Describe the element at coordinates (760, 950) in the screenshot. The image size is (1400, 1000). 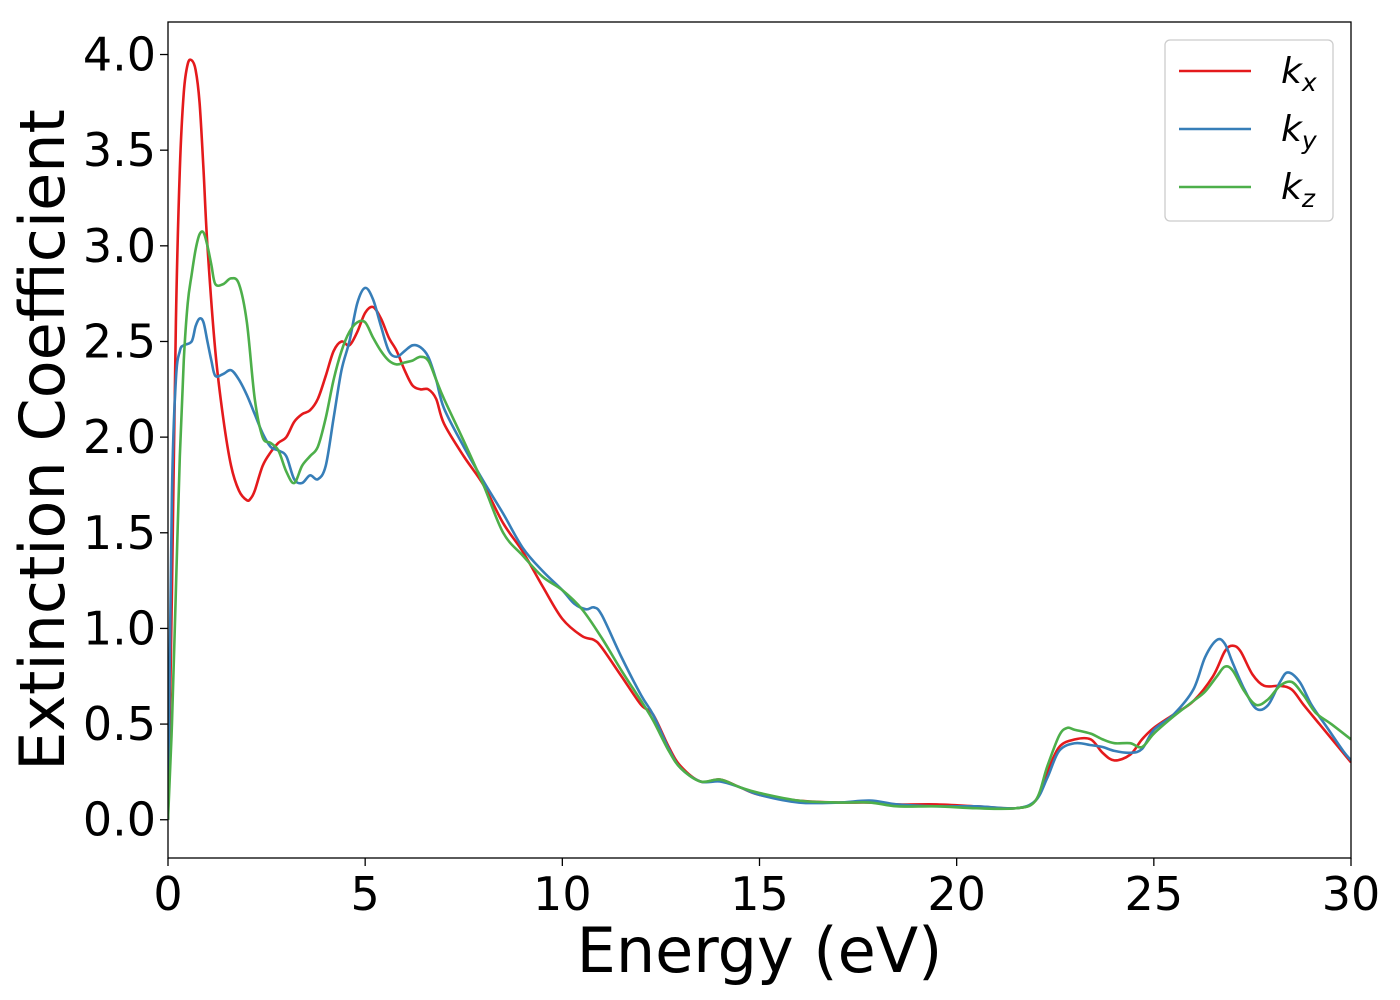
I see `x-axis-label: Energy (eV)` at that location.